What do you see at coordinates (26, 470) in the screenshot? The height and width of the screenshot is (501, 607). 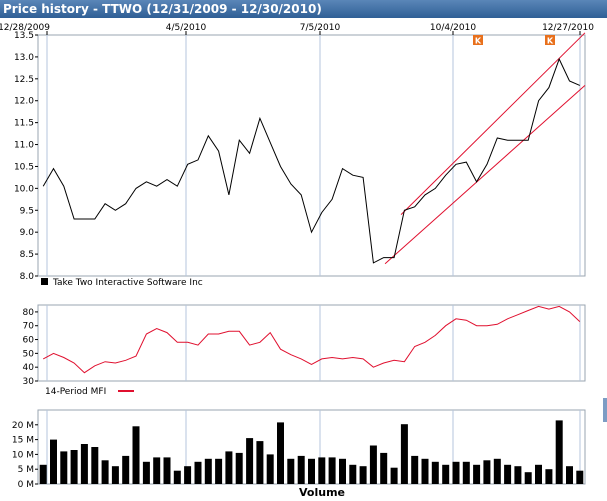 I see `volume-ytick-label: 5 M` at bounding box center [26, 470].